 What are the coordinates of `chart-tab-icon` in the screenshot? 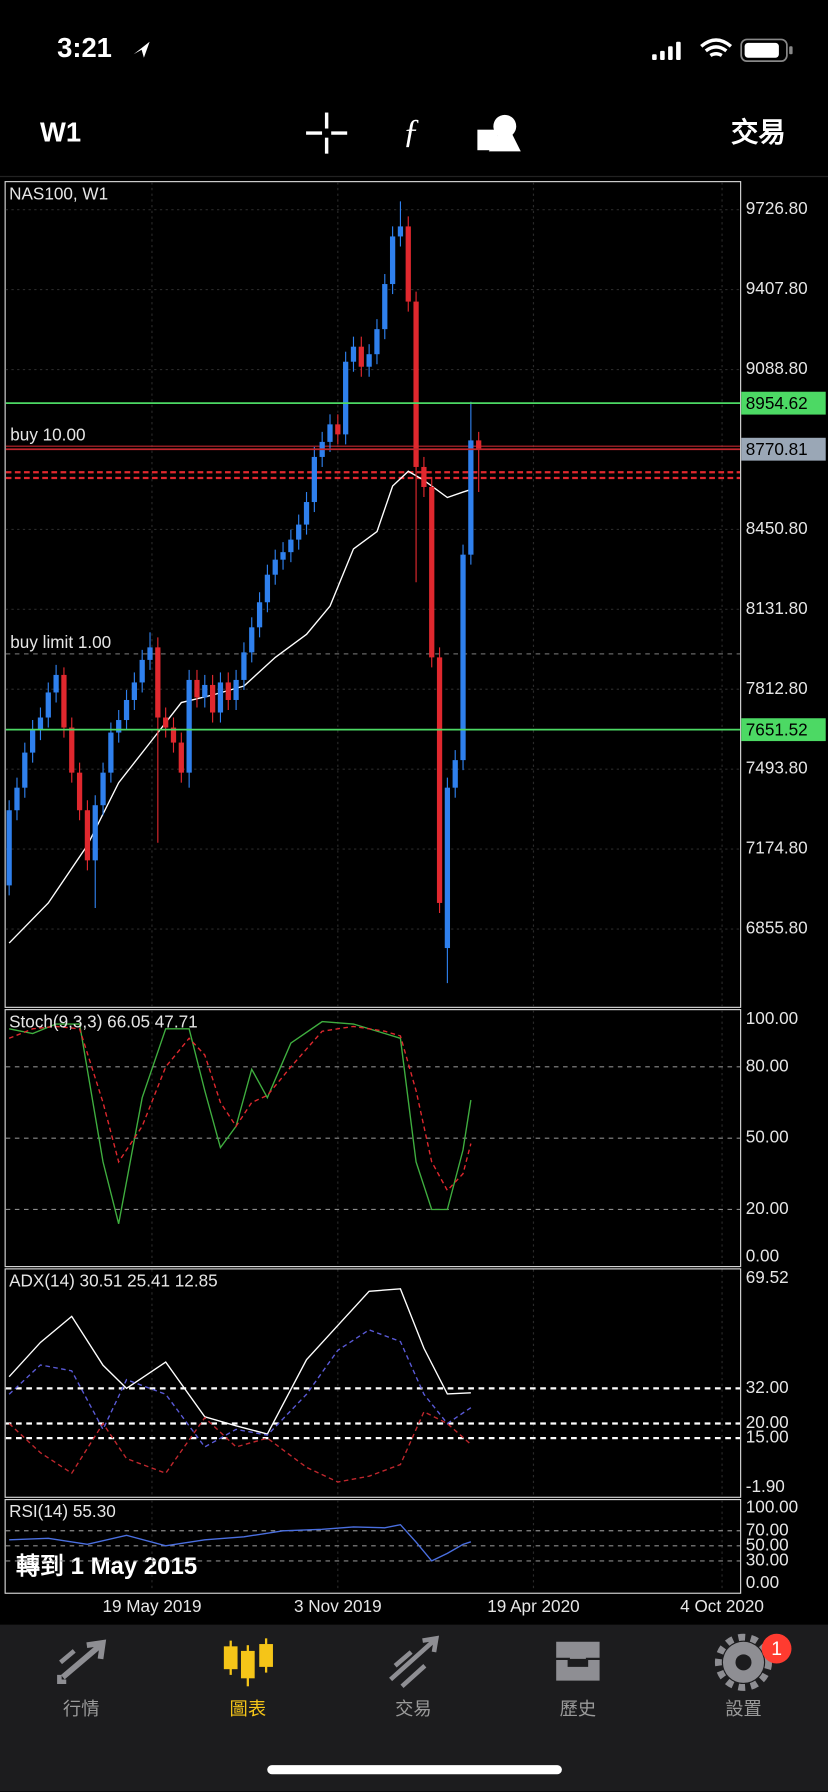 It's located at (248, 1662).